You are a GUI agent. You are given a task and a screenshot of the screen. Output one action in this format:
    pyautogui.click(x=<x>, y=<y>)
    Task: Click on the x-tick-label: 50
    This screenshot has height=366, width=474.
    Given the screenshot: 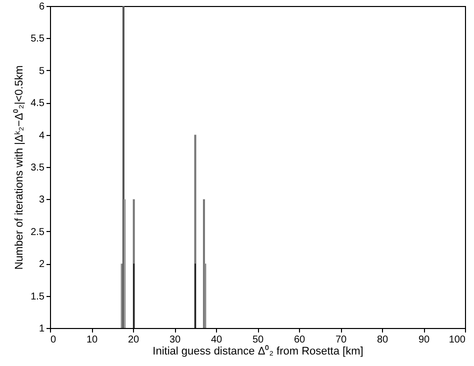 What is the action you would take?
    pyautogui.click(x=258, y=340)
    